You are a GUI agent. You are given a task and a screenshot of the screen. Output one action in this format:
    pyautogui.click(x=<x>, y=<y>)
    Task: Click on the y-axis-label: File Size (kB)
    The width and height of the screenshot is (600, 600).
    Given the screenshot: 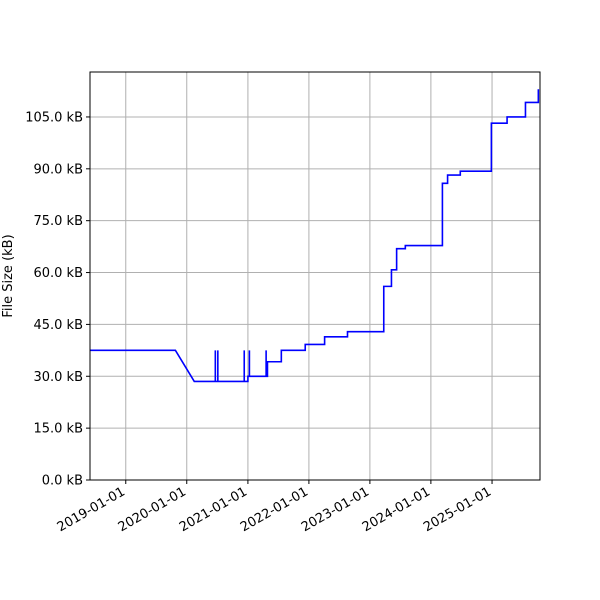 What is the action you would take?
    pyautogui.click(x=8, y=275)
    